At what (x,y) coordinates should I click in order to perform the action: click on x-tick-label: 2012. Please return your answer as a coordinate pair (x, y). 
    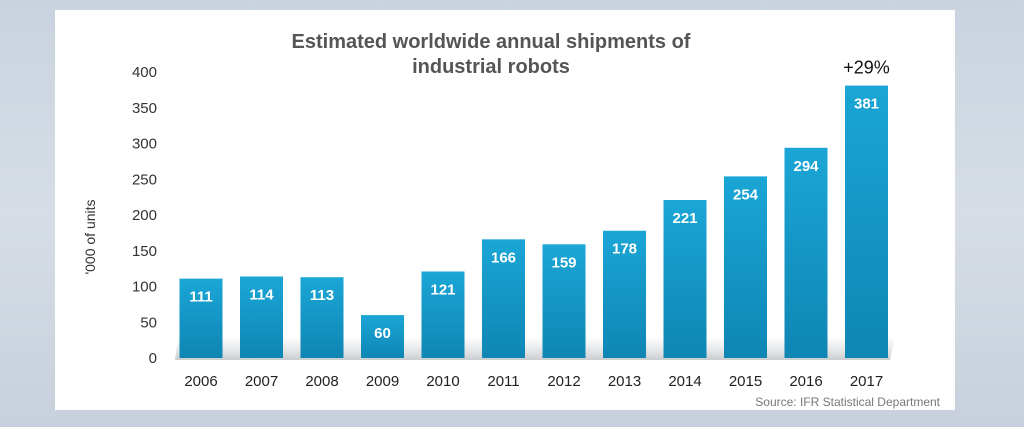
    Looking at the image, I should click on (563, 381).